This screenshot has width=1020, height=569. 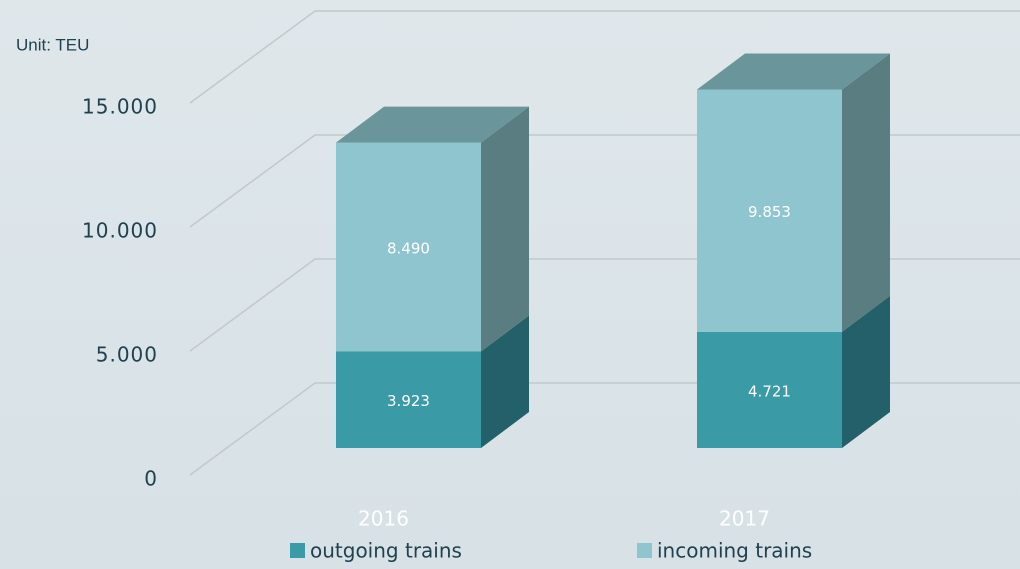 I want to click on x-tick-label: 2016, so click(x=383, y=519).